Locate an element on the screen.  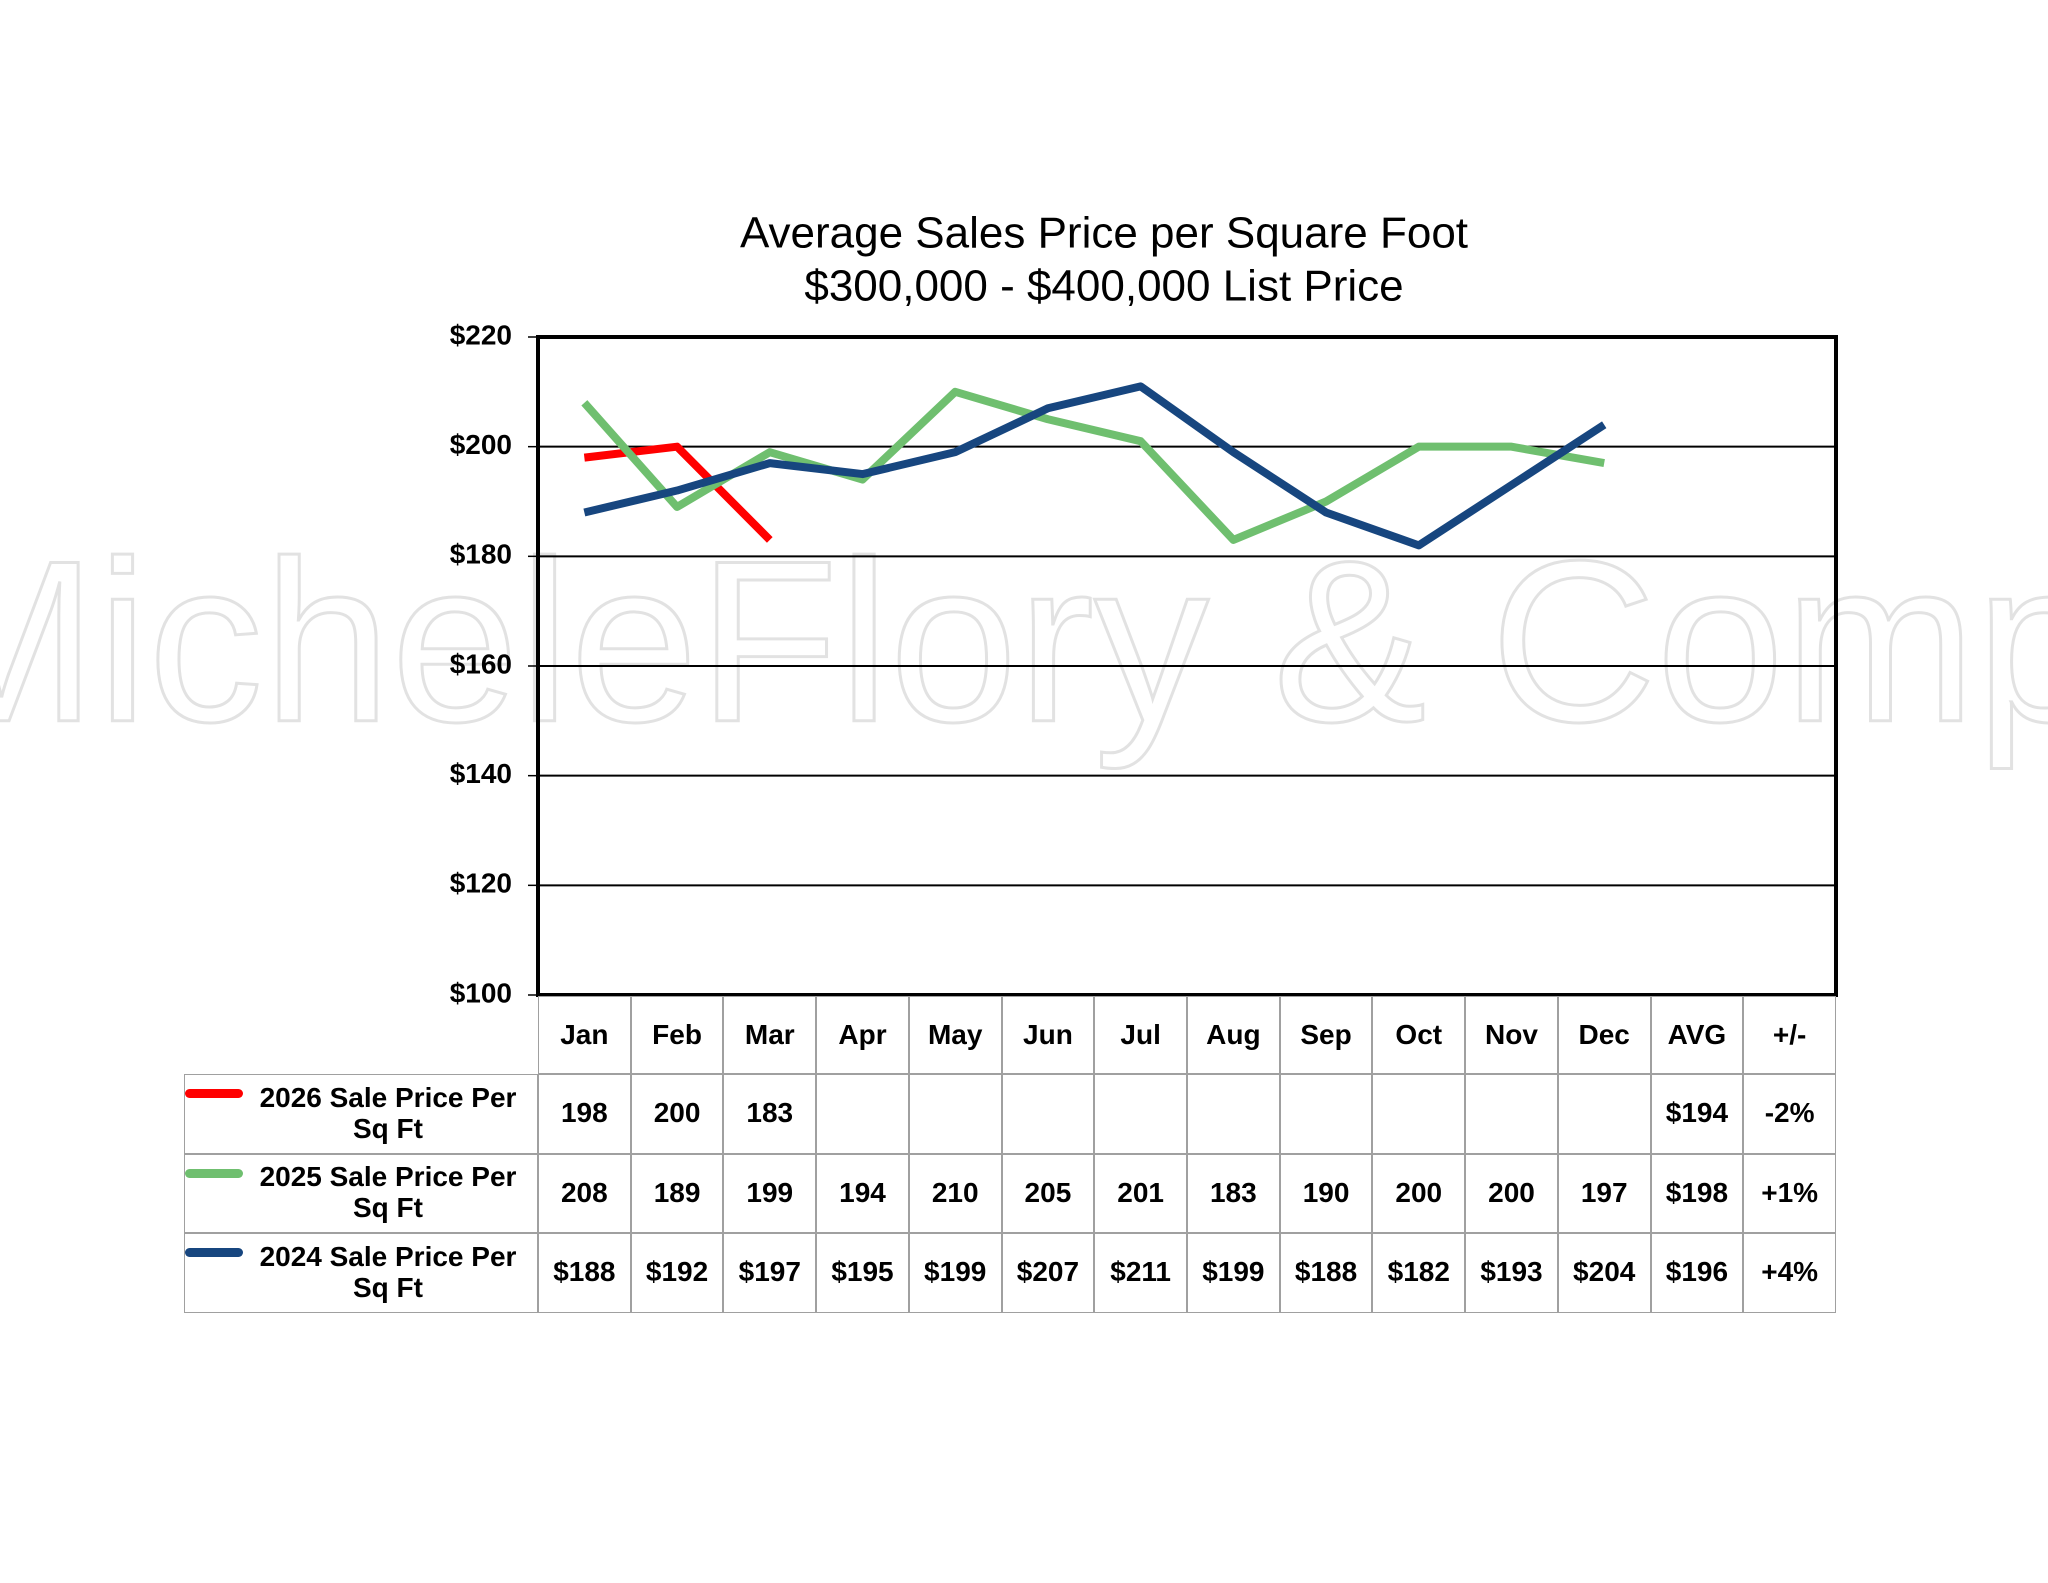
table-cell: $196 is located at coordinates (1697, 1273).